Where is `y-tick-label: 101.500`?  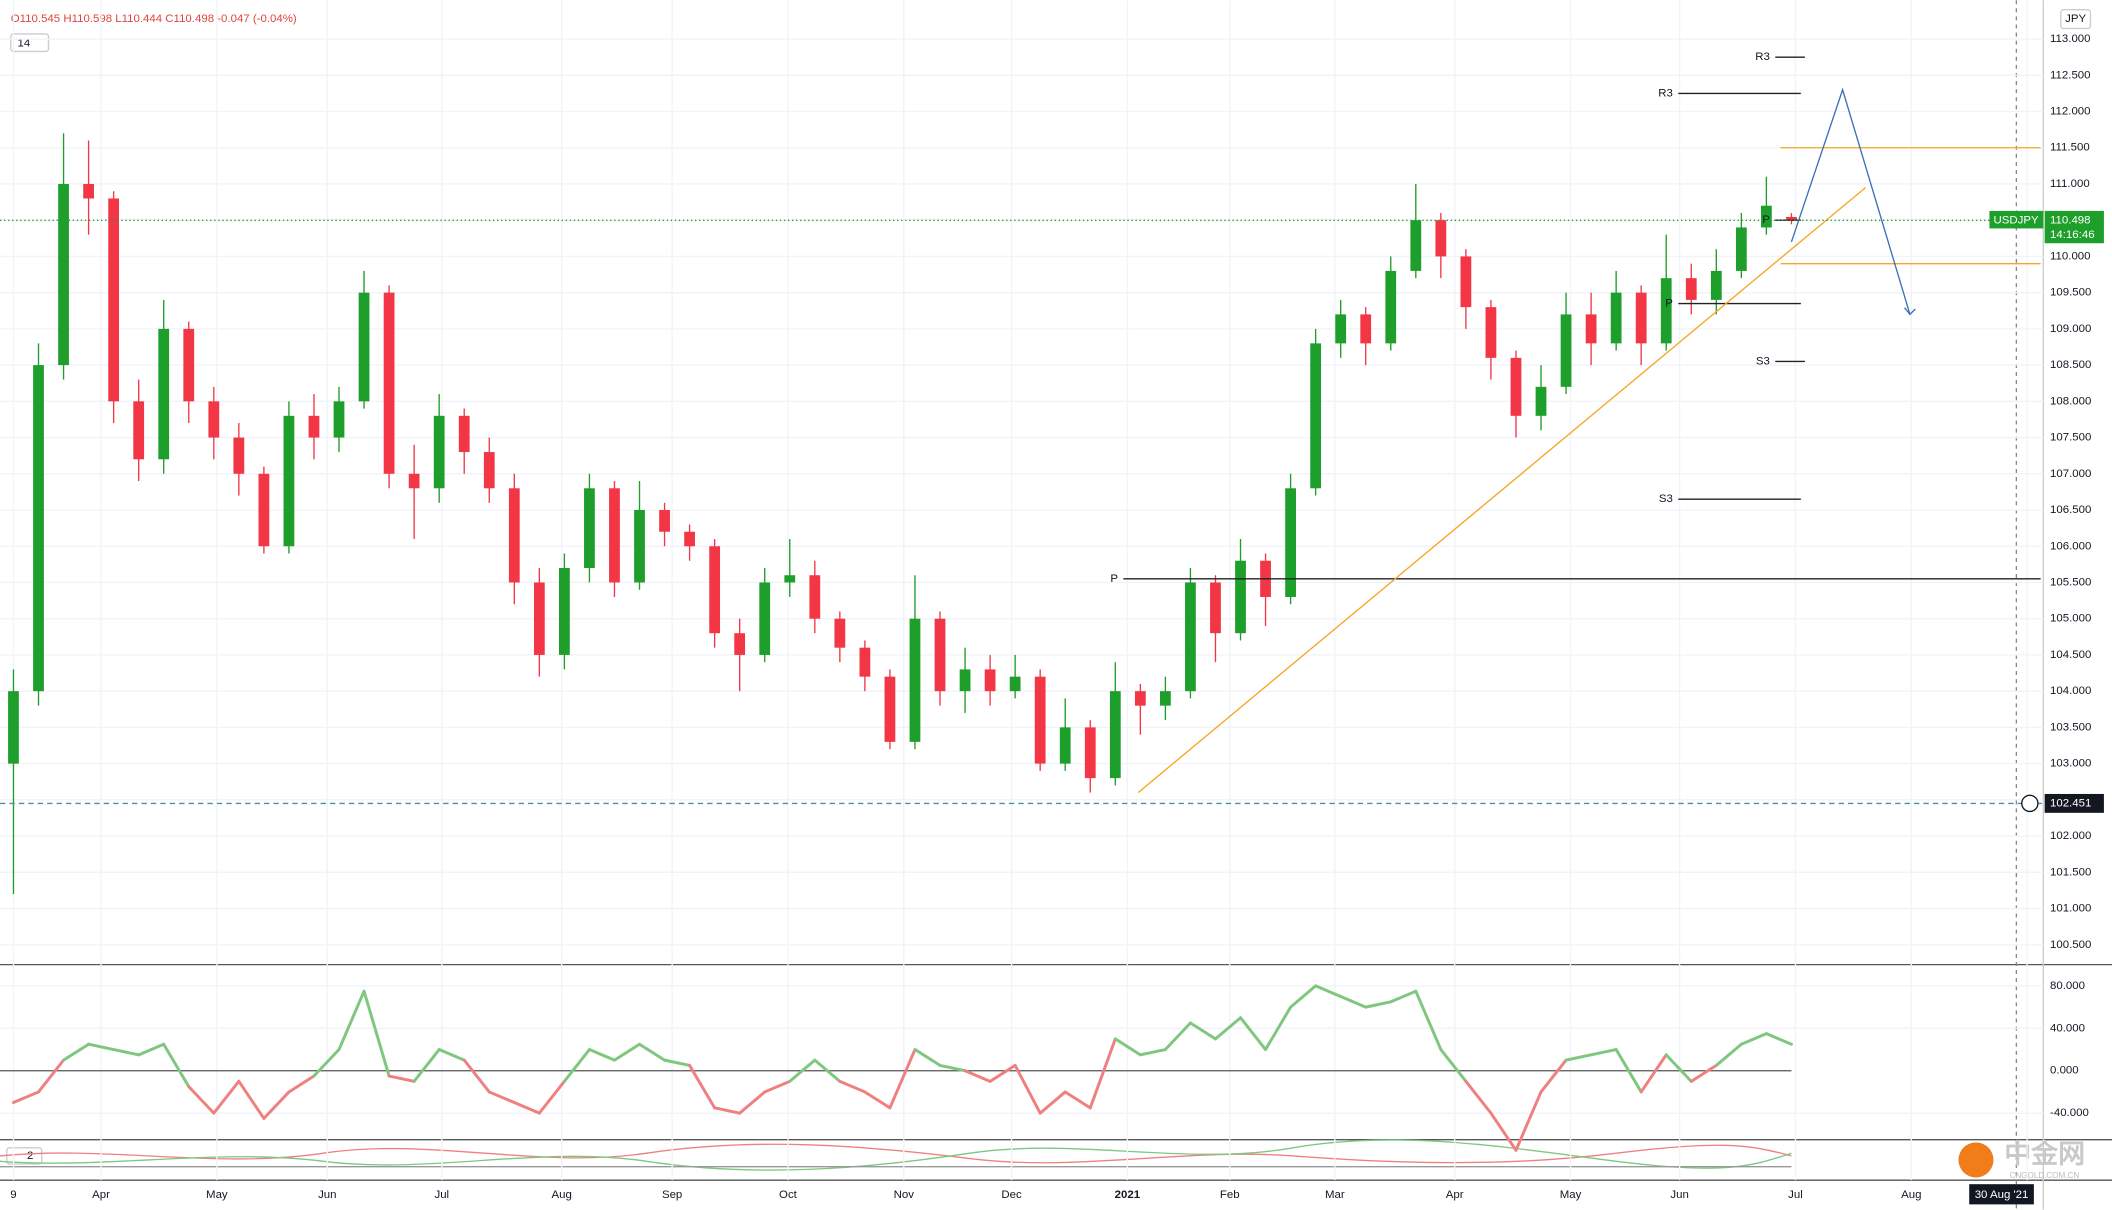 y-tick-label: 101.500 is located at coordinates (2070, 872).